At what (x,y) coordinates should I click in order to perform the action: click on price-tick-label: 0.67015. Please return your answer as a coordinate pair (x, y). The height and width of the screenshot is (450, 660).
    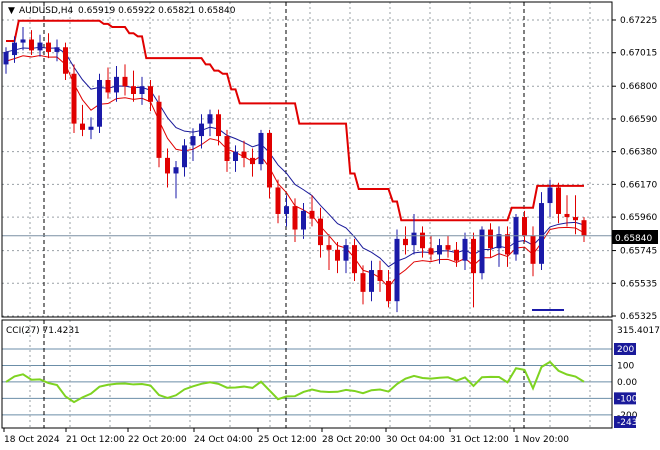
    Looking at the image, I should click on (638, 54).